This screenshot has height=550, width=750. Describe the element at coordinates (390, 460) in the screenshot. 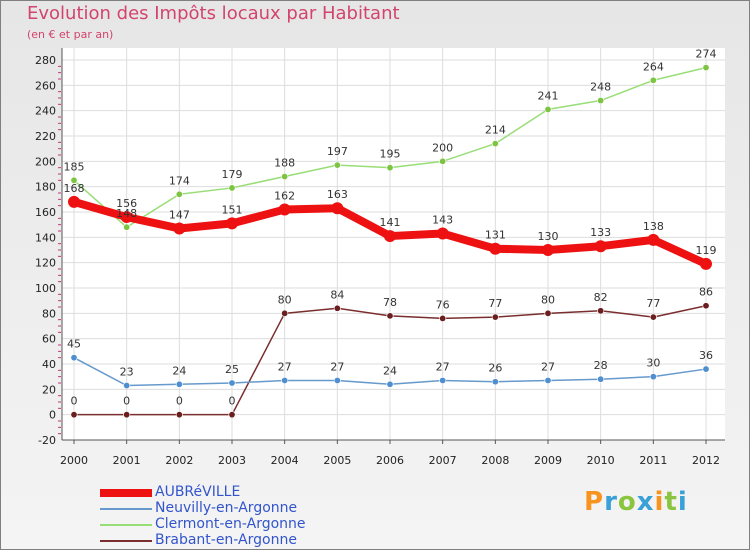

I see `x-tick-label: 2006` at that location.